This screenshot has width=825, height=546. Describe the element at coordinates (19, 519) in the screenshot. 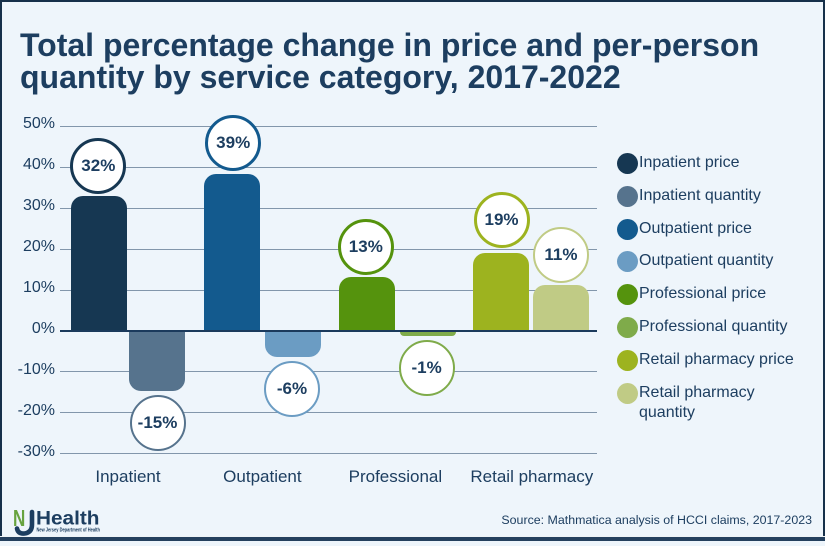

I see `svg-text: N` at that location.